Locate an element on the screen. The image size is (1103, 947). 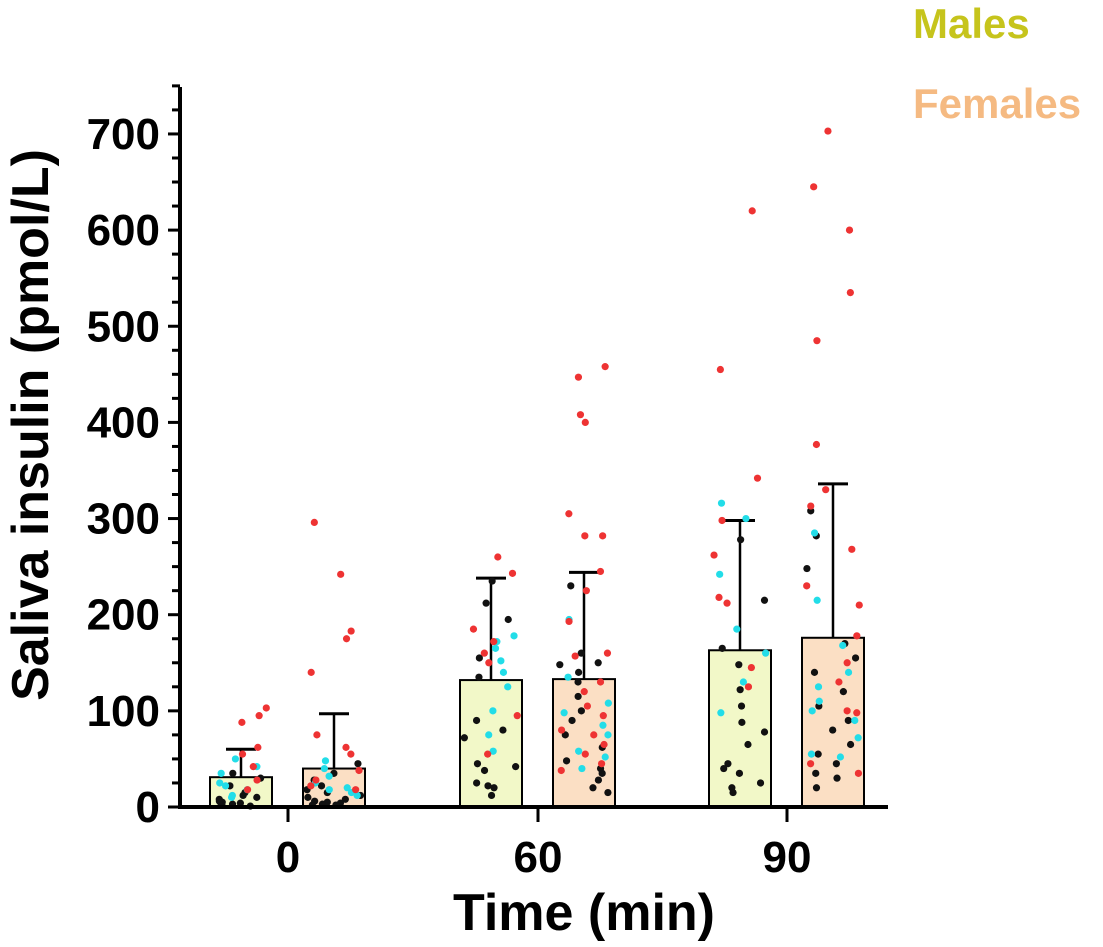
x-ticks-group: 0 60 90 is located at coordinates (543, 844).